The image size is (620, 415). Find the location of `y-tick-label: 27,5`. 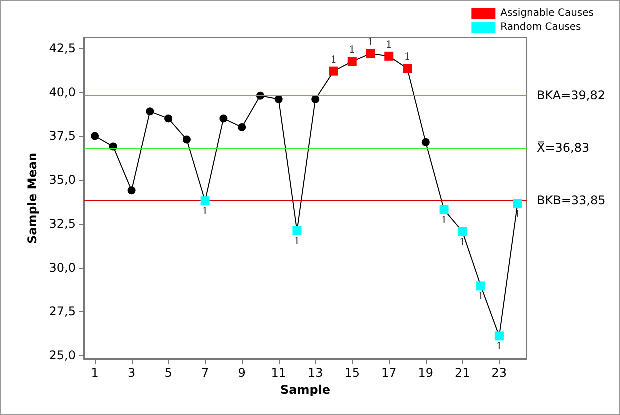

y-tick-label: 27,5 is located at coordinates (62, 311).